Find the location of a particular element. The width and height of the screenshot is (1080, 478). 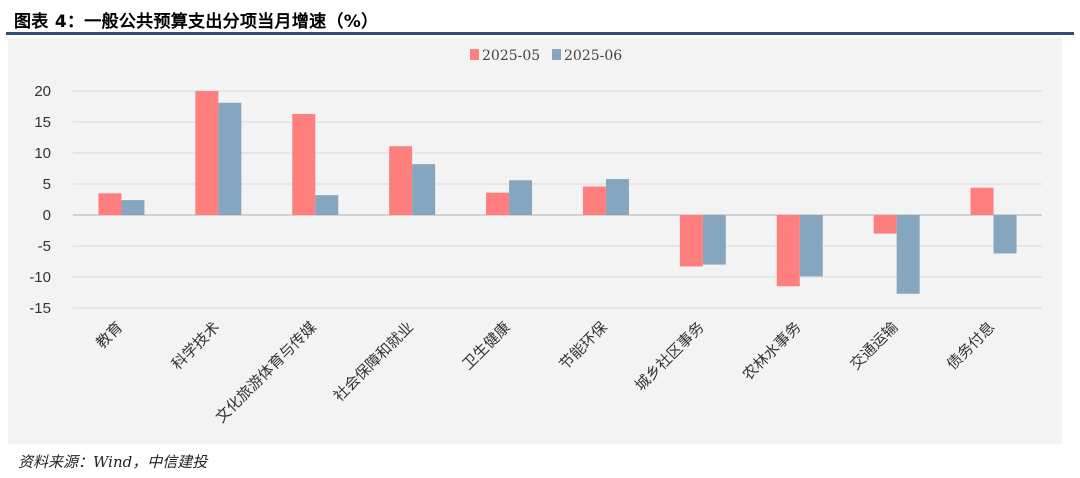

y-axis-tick-labels: 20 15 10 5 0 -5 -10 -15 is located at coordinates (40, 200).